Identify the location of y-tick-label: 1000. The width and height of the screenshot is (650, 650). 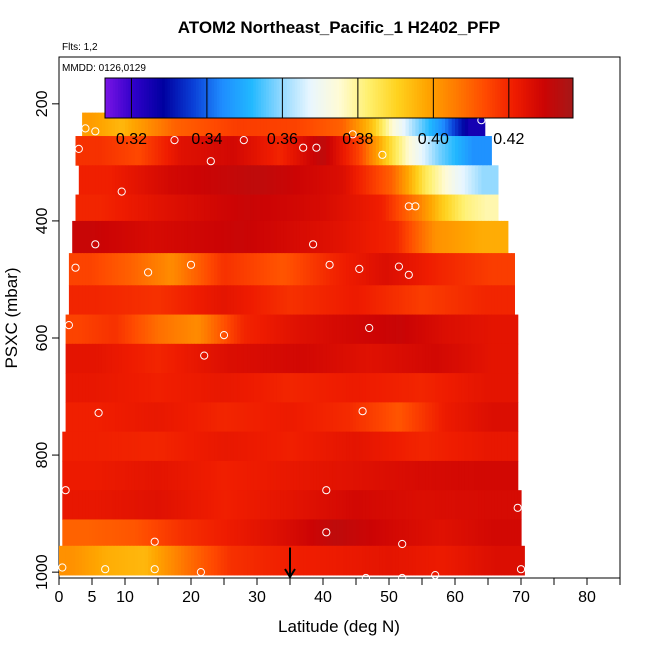
(42, 572).